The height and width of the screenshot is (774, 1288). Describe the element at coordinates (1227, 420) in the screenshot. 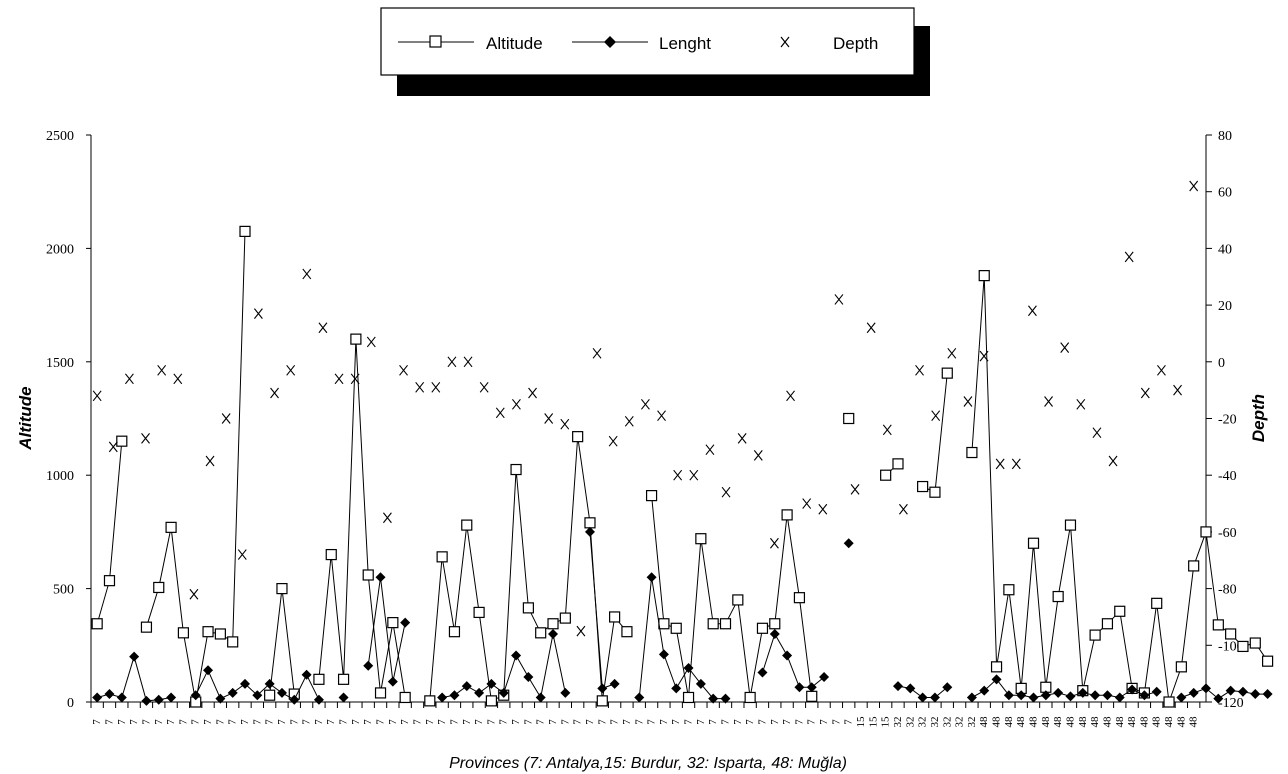

I see `y2-tick-label: -20` at that location.